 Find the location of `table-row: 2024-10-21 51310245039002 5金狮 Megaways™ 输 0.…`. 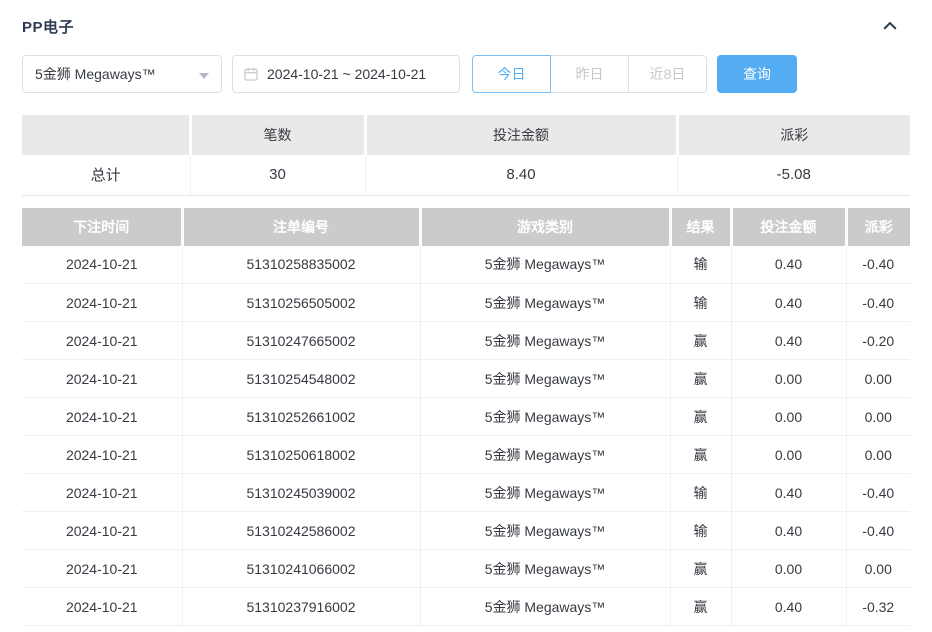

table-row: 2024-10-21 51310245039002 5金狮 Megaways™ 输 0.… is located at coordinates (466, 492).